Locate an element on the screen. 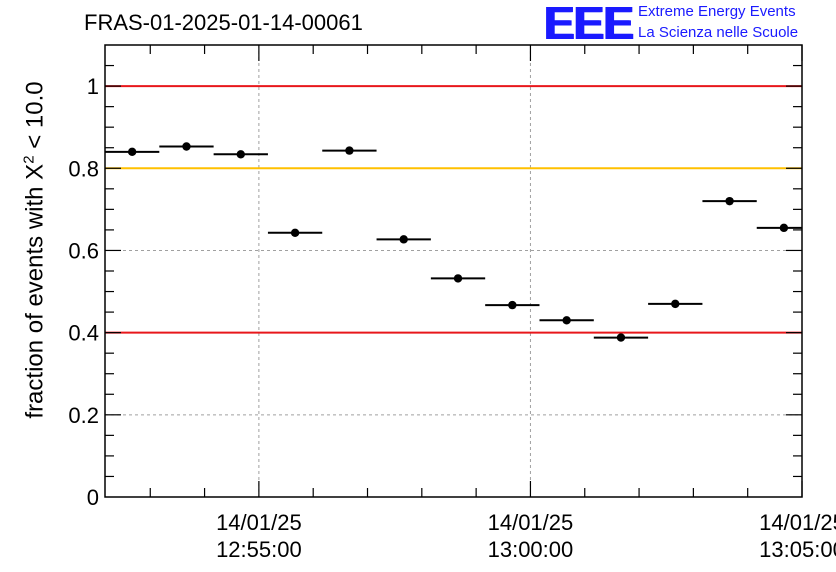  y-tick-label: 1 is located at coordinates (93, 86).